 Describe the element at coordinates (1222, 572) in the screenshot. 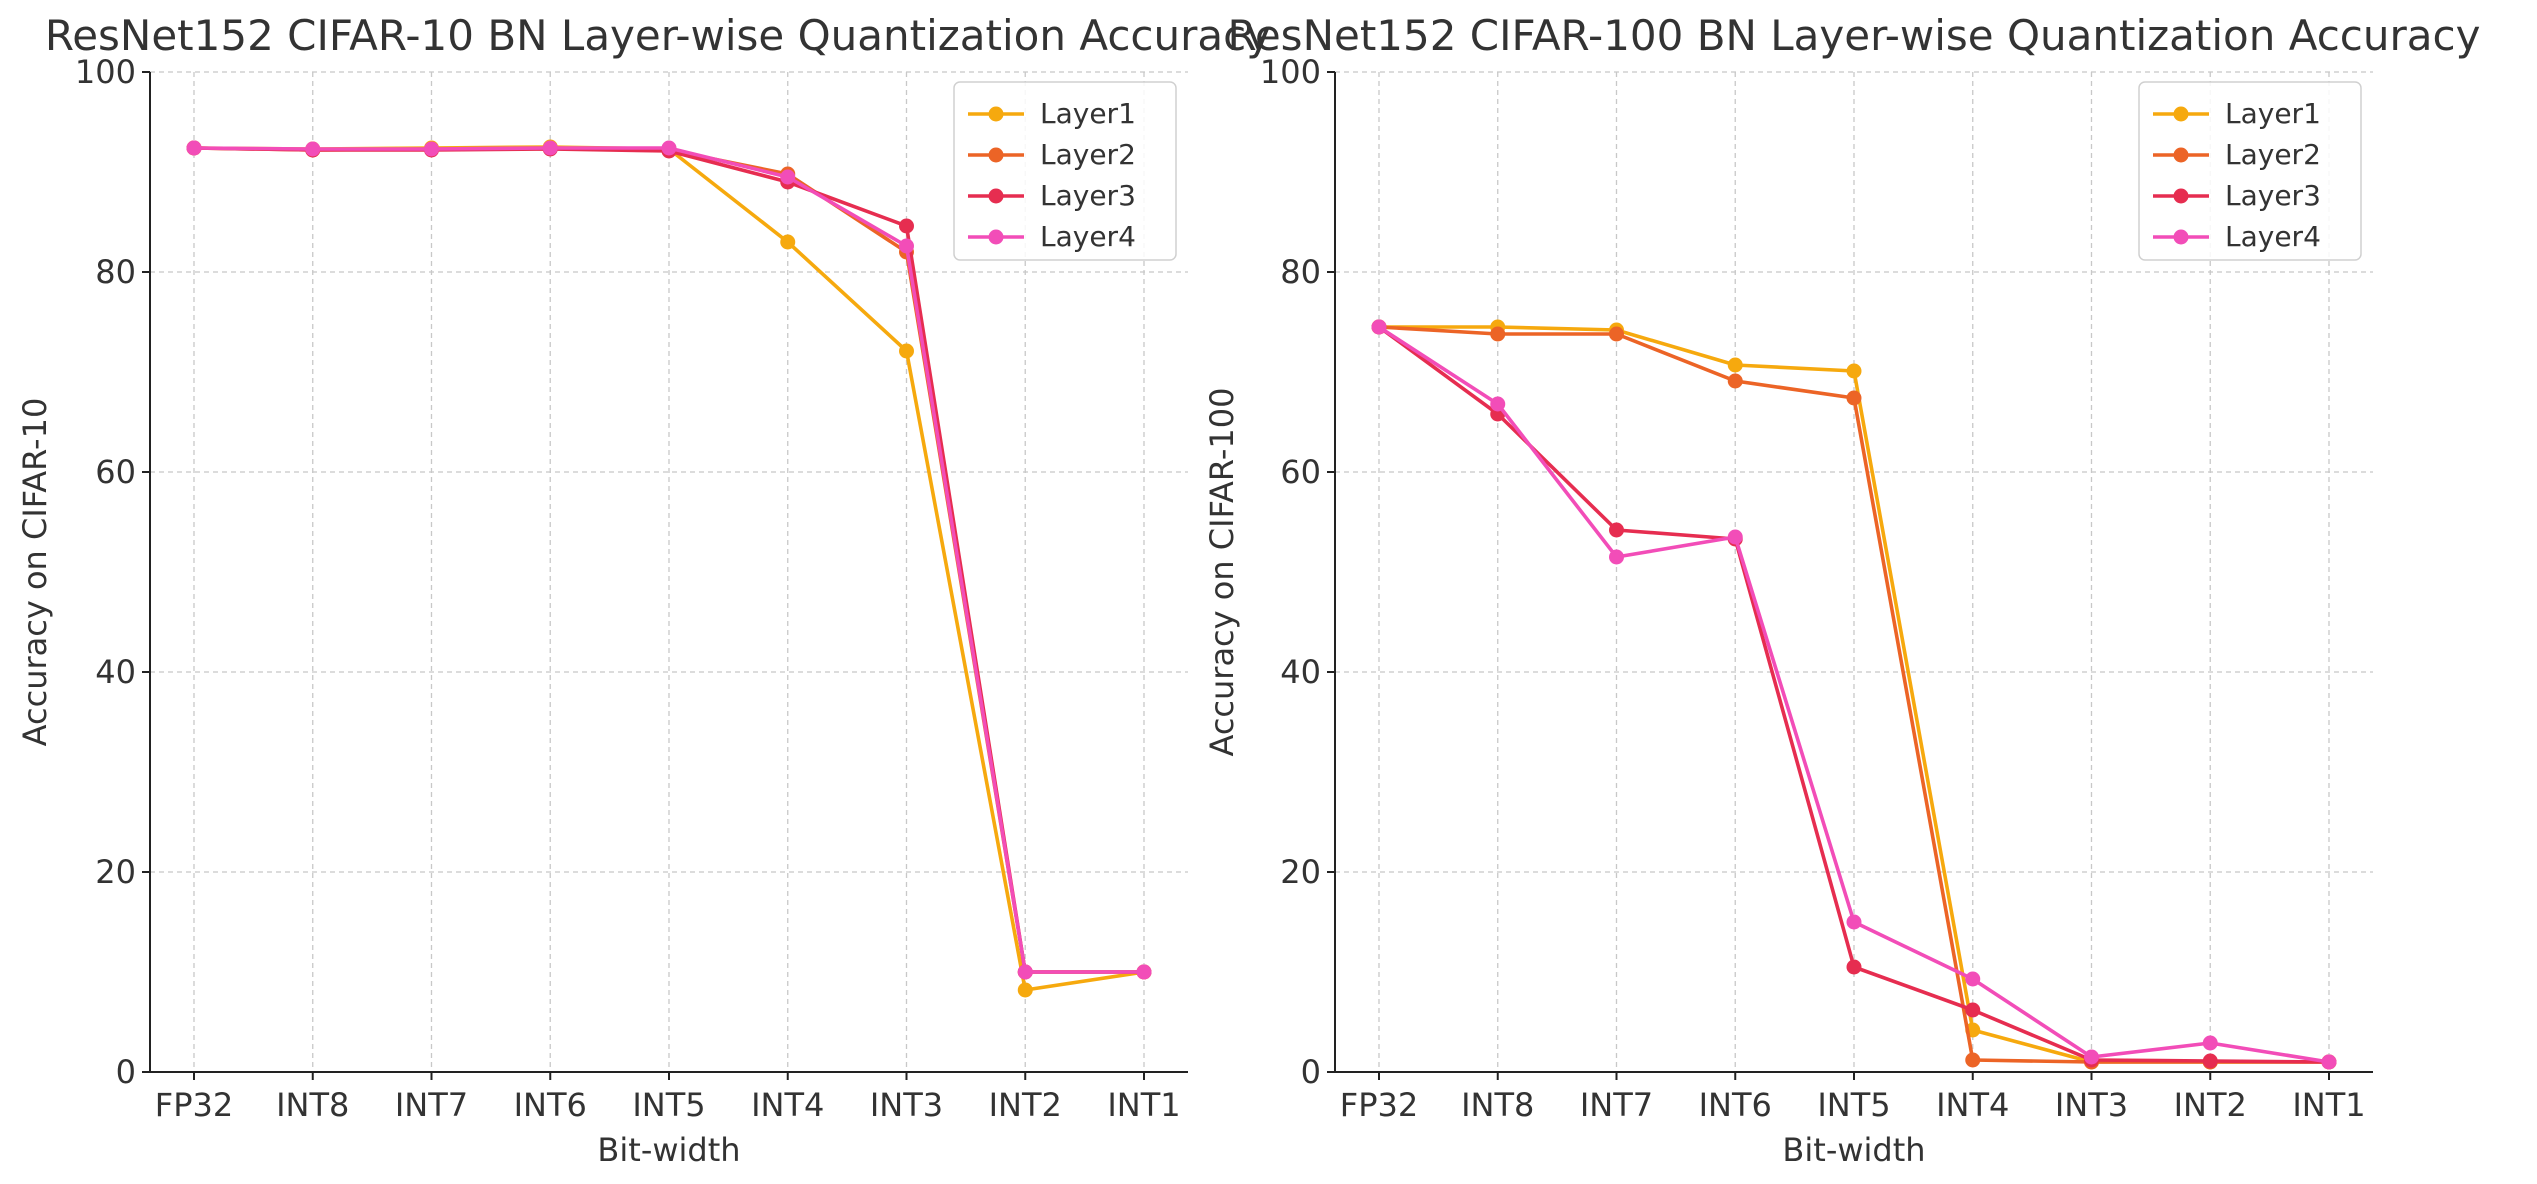

I see `y-axis-label: Accuracy on CIFAR-100` at that location.